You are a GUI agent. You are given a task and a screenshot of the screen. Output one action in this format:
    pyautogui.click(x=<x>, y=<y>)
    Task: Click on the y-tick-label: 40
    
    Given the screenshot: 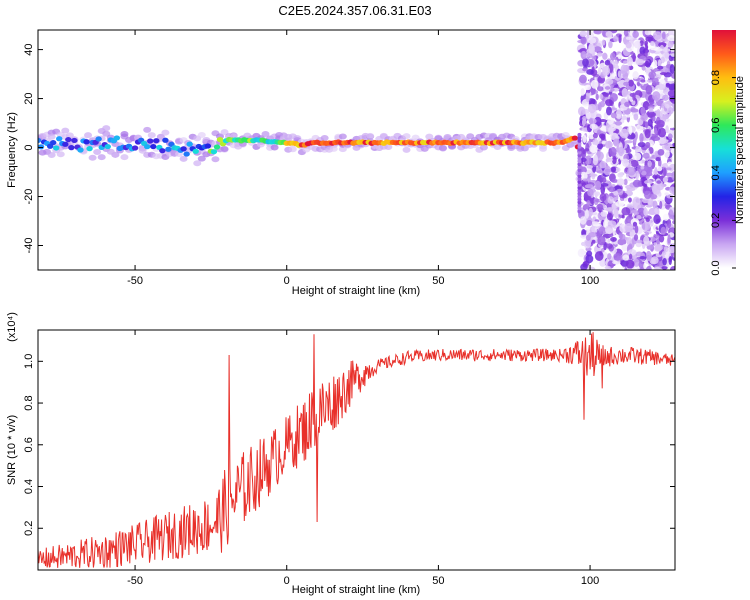 What is the action you would take?
    pyautogui.click(x=29, y=49)
    